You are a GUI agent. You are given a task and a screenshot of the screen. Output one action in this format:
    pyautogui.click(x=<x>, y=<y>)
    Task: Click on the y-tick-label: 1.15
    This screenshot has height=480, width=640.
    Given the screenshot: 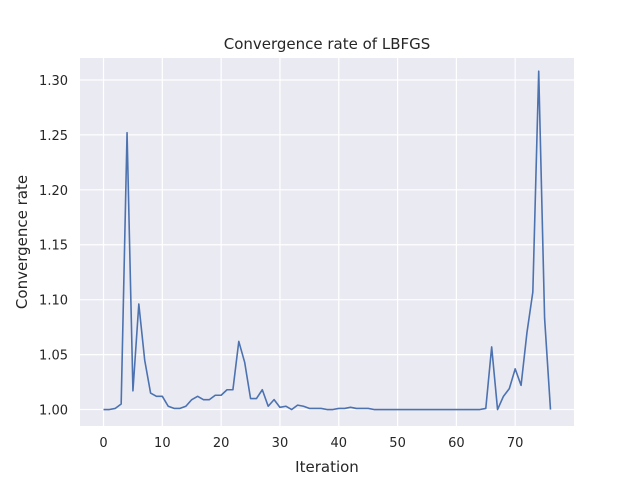 What is the action you would take?
    pyautogui.click(x=53, y=246)
    